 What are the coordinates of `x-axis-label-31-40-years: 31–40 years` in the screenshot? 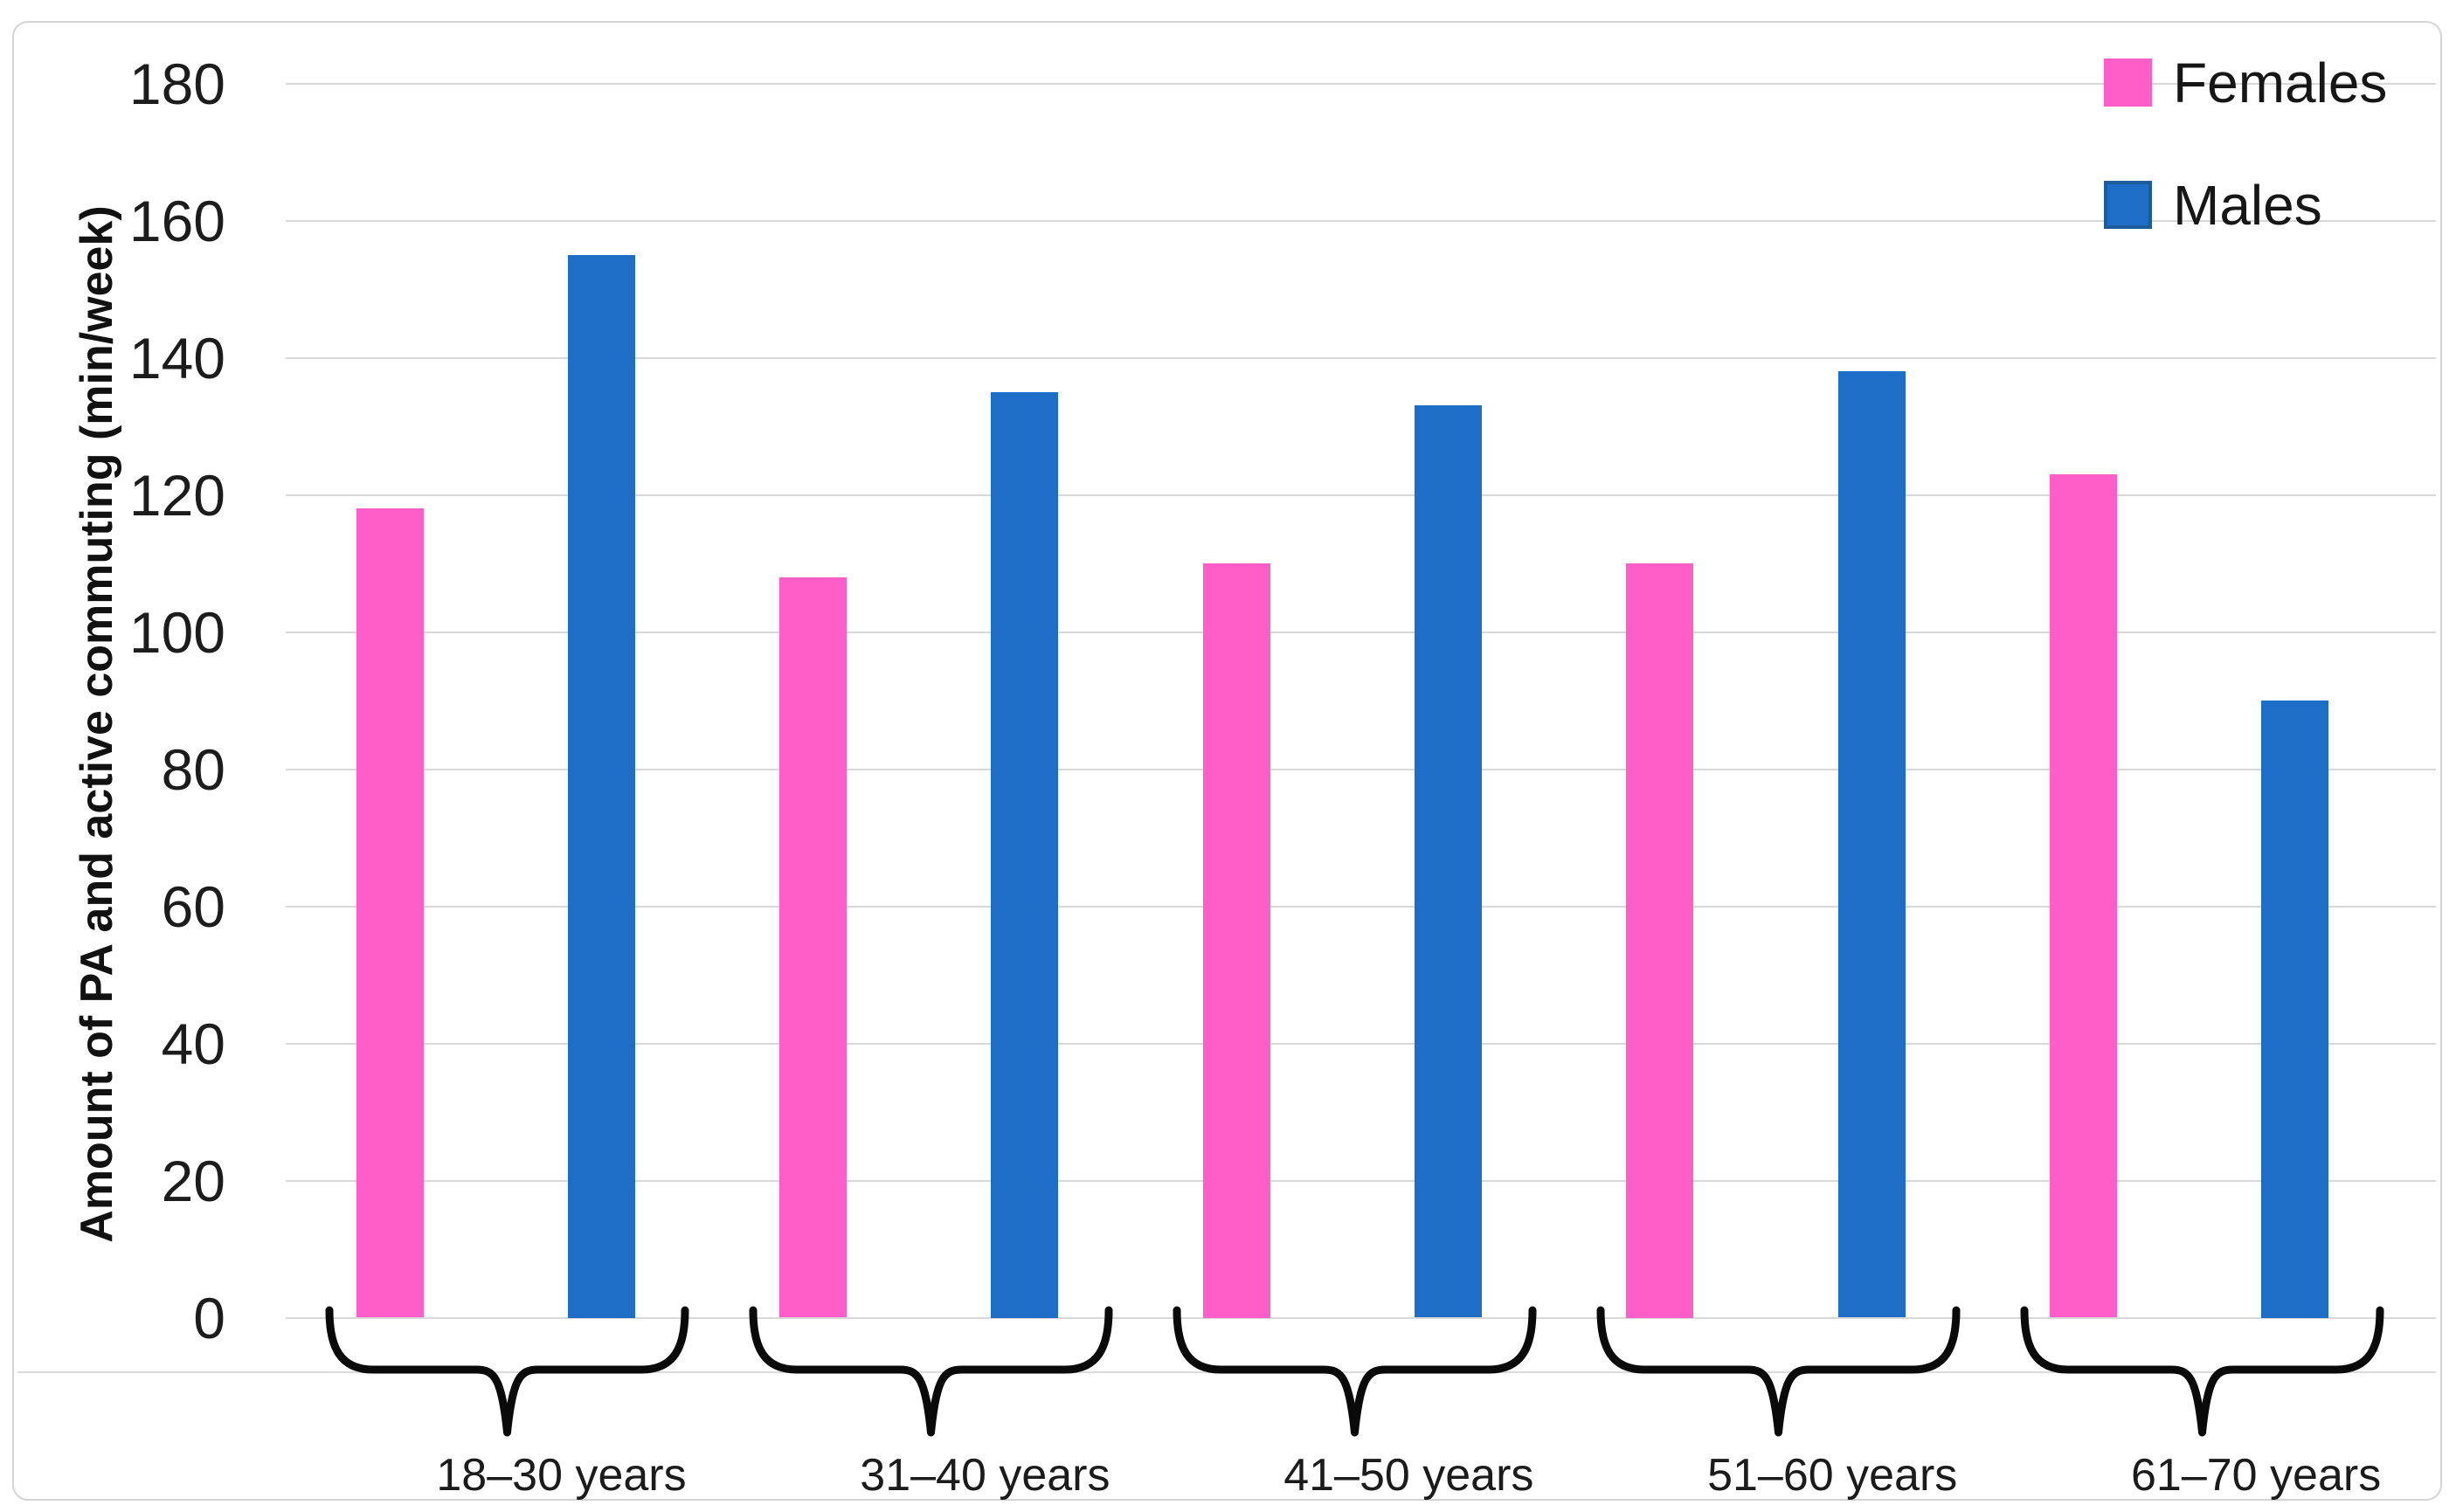 It's located at (985, 1475).